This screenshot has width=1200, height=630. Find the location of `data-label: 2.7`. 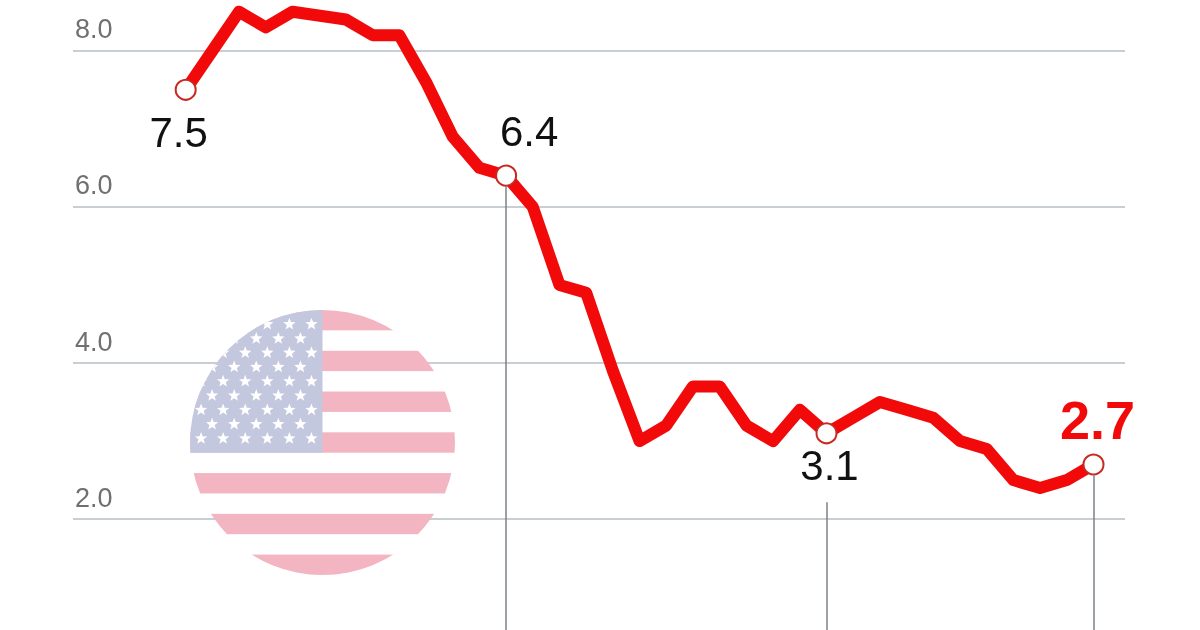

data-label: 2.7 is located at coordinates (1097, 420).